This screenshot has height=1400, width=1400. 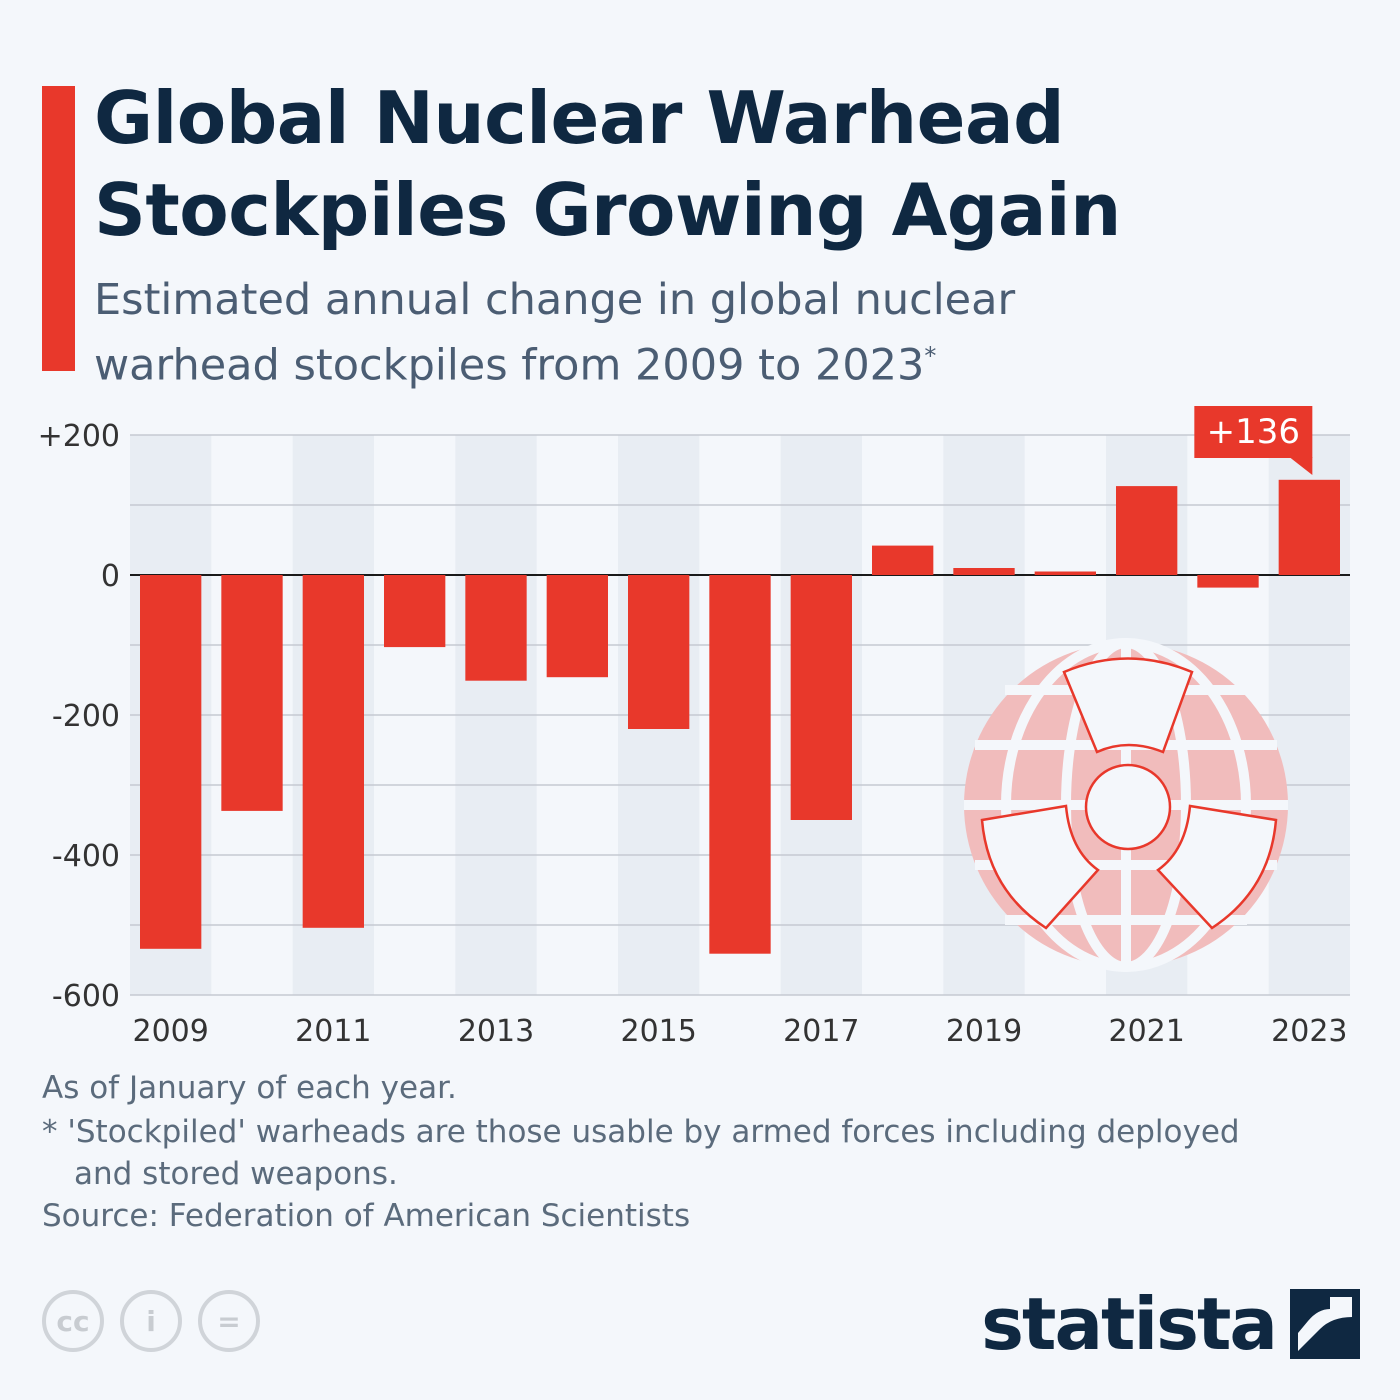 What do you see at coordinates (229, 1321) in the screenshot?
I see `no-derivatives-icon: =` at bounding box center [229, 1321].